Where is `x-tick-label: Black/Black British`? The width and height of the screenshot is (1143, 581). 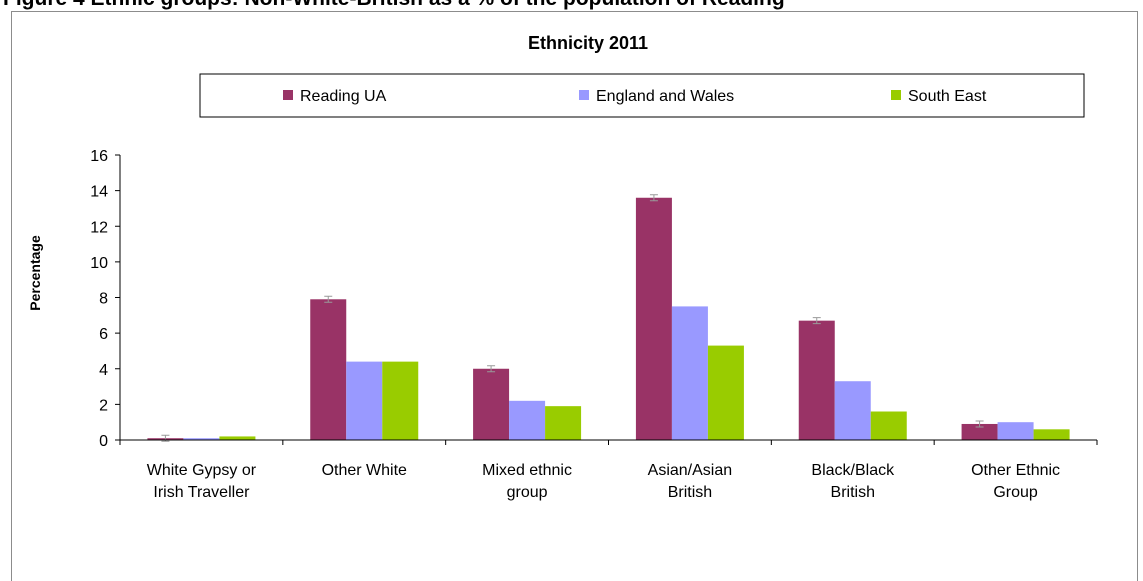
x-tick-label: Black/Black British is located at coordinates (853, 481).